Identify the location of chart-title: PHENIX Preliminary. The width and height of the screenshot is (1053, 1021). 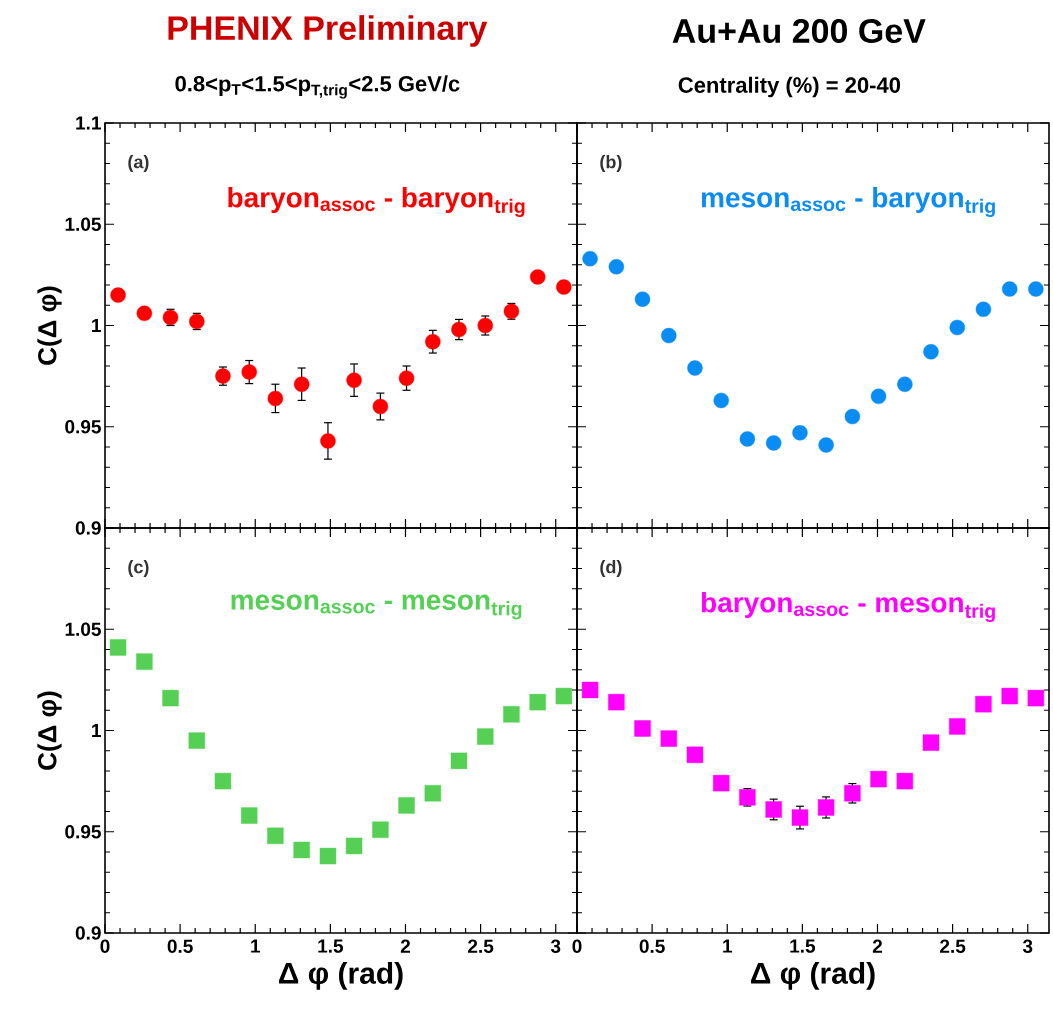
(328, 31).